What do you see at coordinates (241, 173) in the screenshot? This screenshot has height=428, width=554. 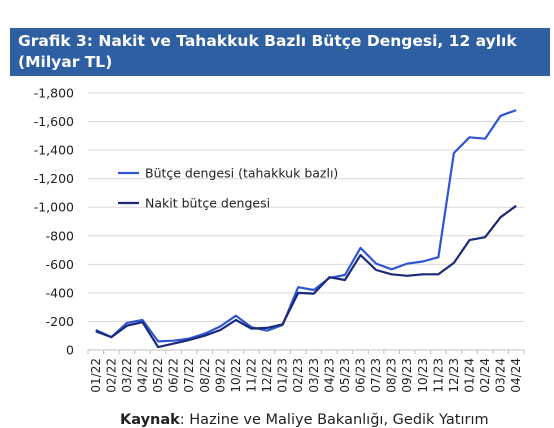 I see `legend-label-1: Bütçe dengesi (tahakkuk bazlı)` at bounding box center [241, 173].